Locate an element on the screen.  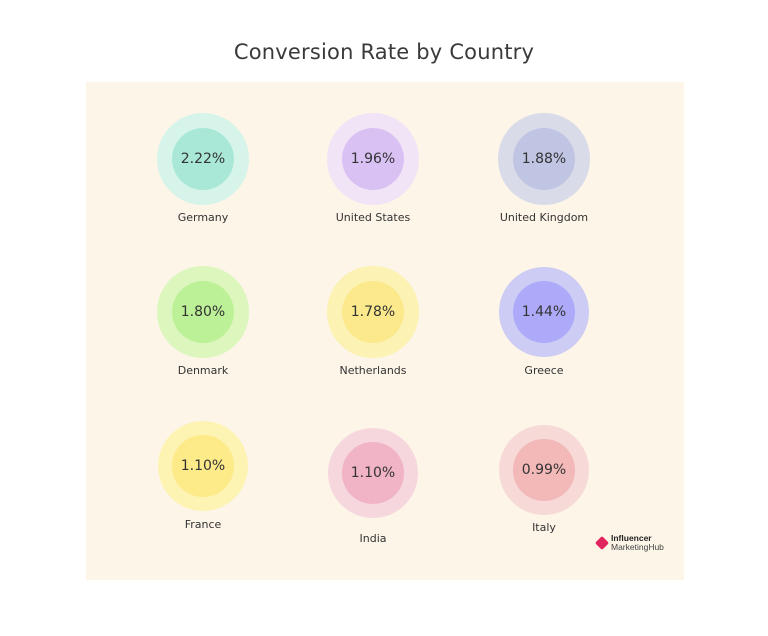
bubble-value-label: 1.44% is located at coordinates (544, 311).